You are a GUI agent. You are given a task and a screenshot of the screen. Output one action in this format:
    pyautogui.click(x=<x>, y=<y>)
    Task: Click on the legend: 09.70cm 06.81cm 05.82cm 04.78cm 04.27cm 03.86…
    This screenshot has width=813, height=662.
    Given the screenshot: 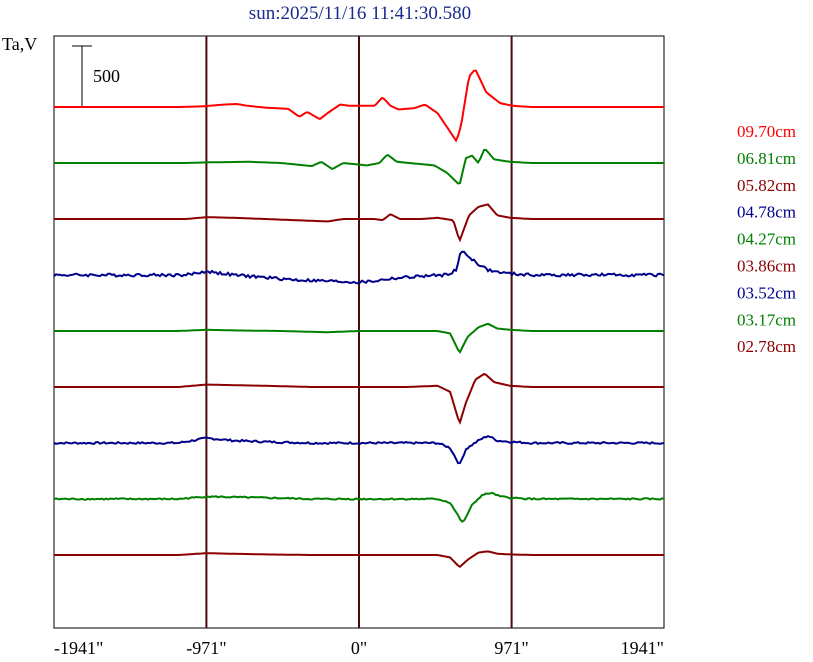 What is the action you would take?
    pyautogui.click(x=766, y=239)
    